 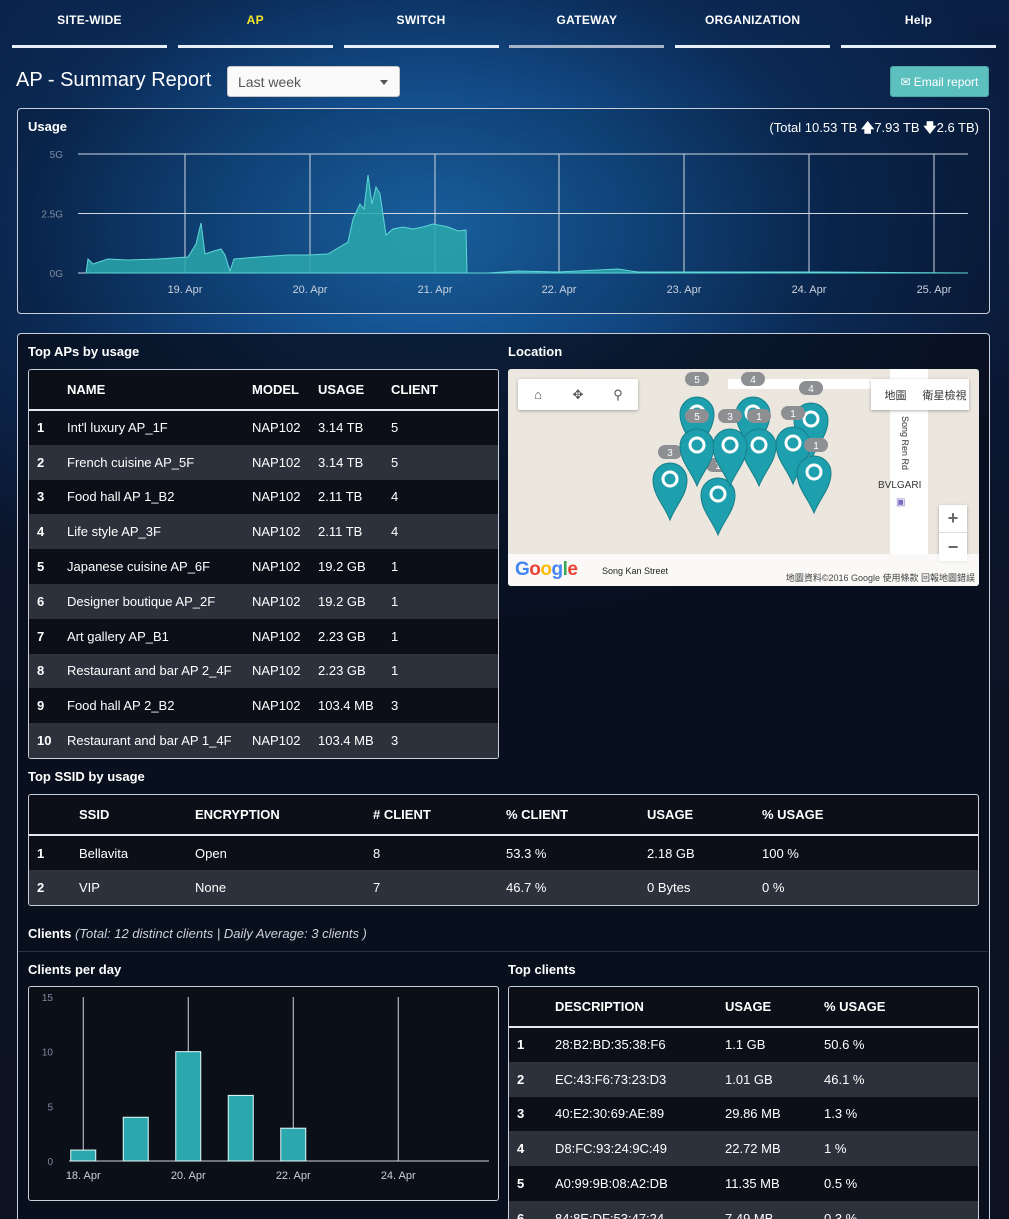 I want to click on nav-gateway: GATEWAY, so click(x=587, y=24).